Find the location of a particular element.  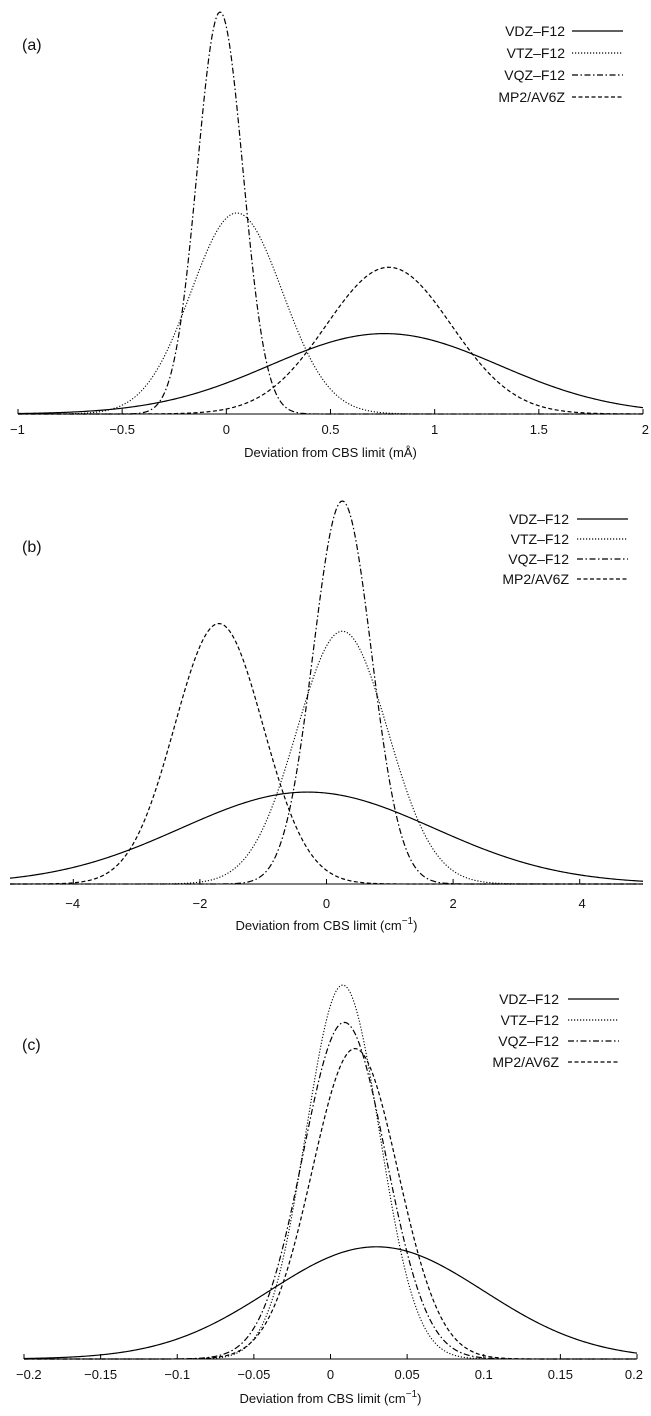

x-tick-label: 0.05 is located at coordinates (406, 1374).